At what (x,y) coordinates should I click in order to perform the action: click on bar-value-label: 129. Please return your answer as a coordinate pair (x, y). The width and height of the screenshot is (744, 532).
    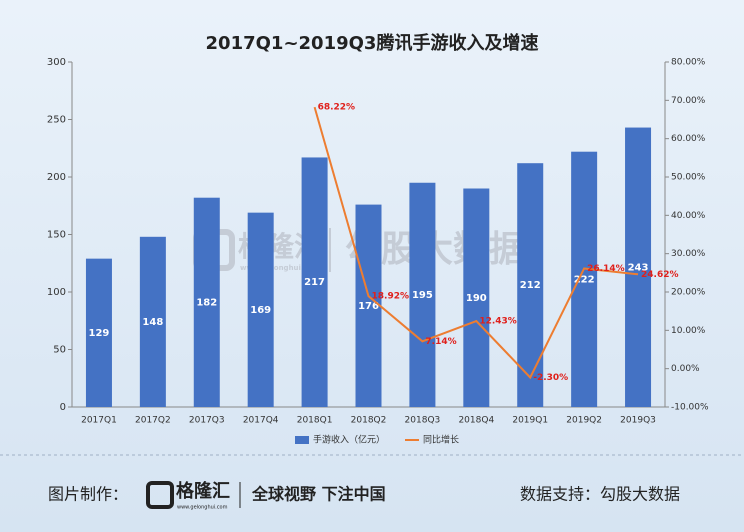
    Looking at the image, I should click on (99, 333).